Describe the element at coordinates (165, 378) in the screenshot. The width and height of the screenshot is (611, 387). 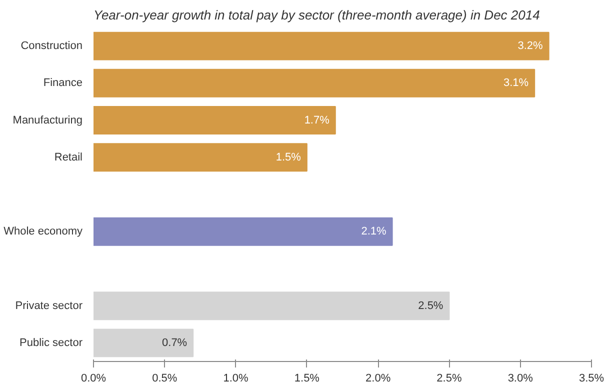
I see `x-tick-label: 0.5%` at that location.